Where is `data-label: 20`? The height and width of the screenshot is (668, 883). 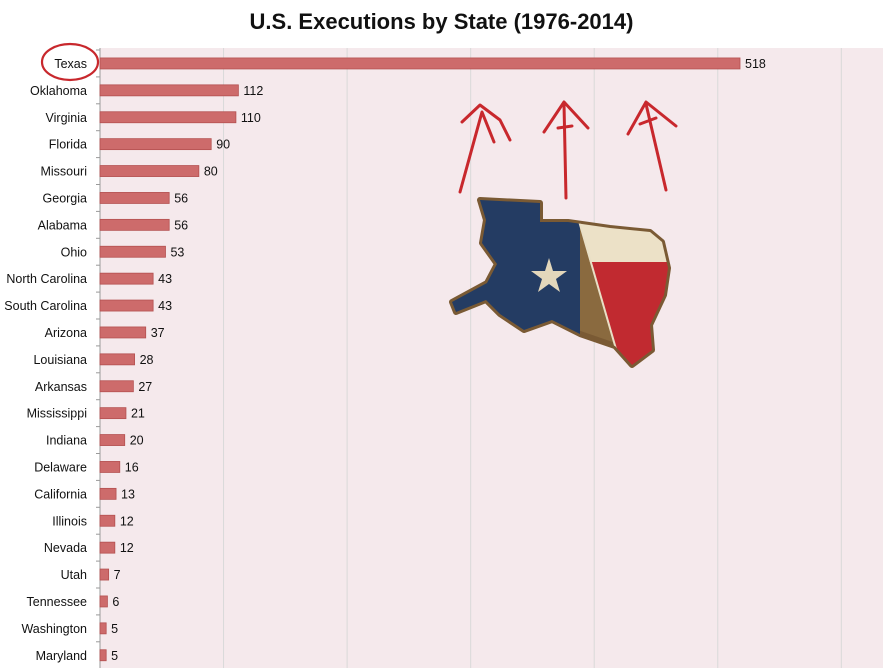 data-label: 20 is located at coordinates (137, 441).